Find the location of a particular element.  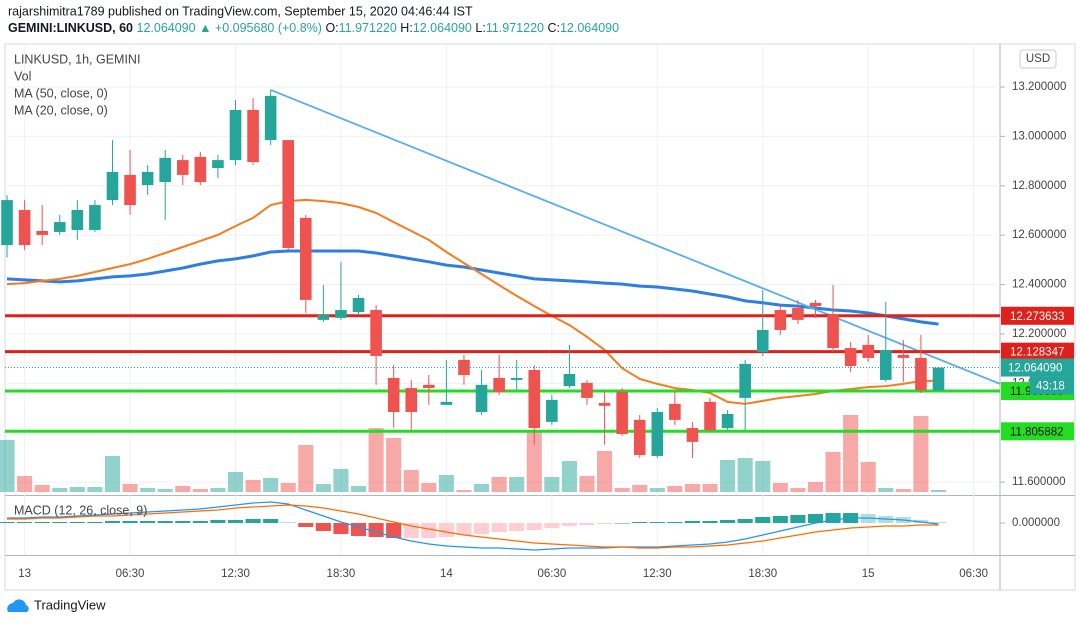

macd-title: MACD (12, 26, close, 9) is located at coordinates (80, 510).